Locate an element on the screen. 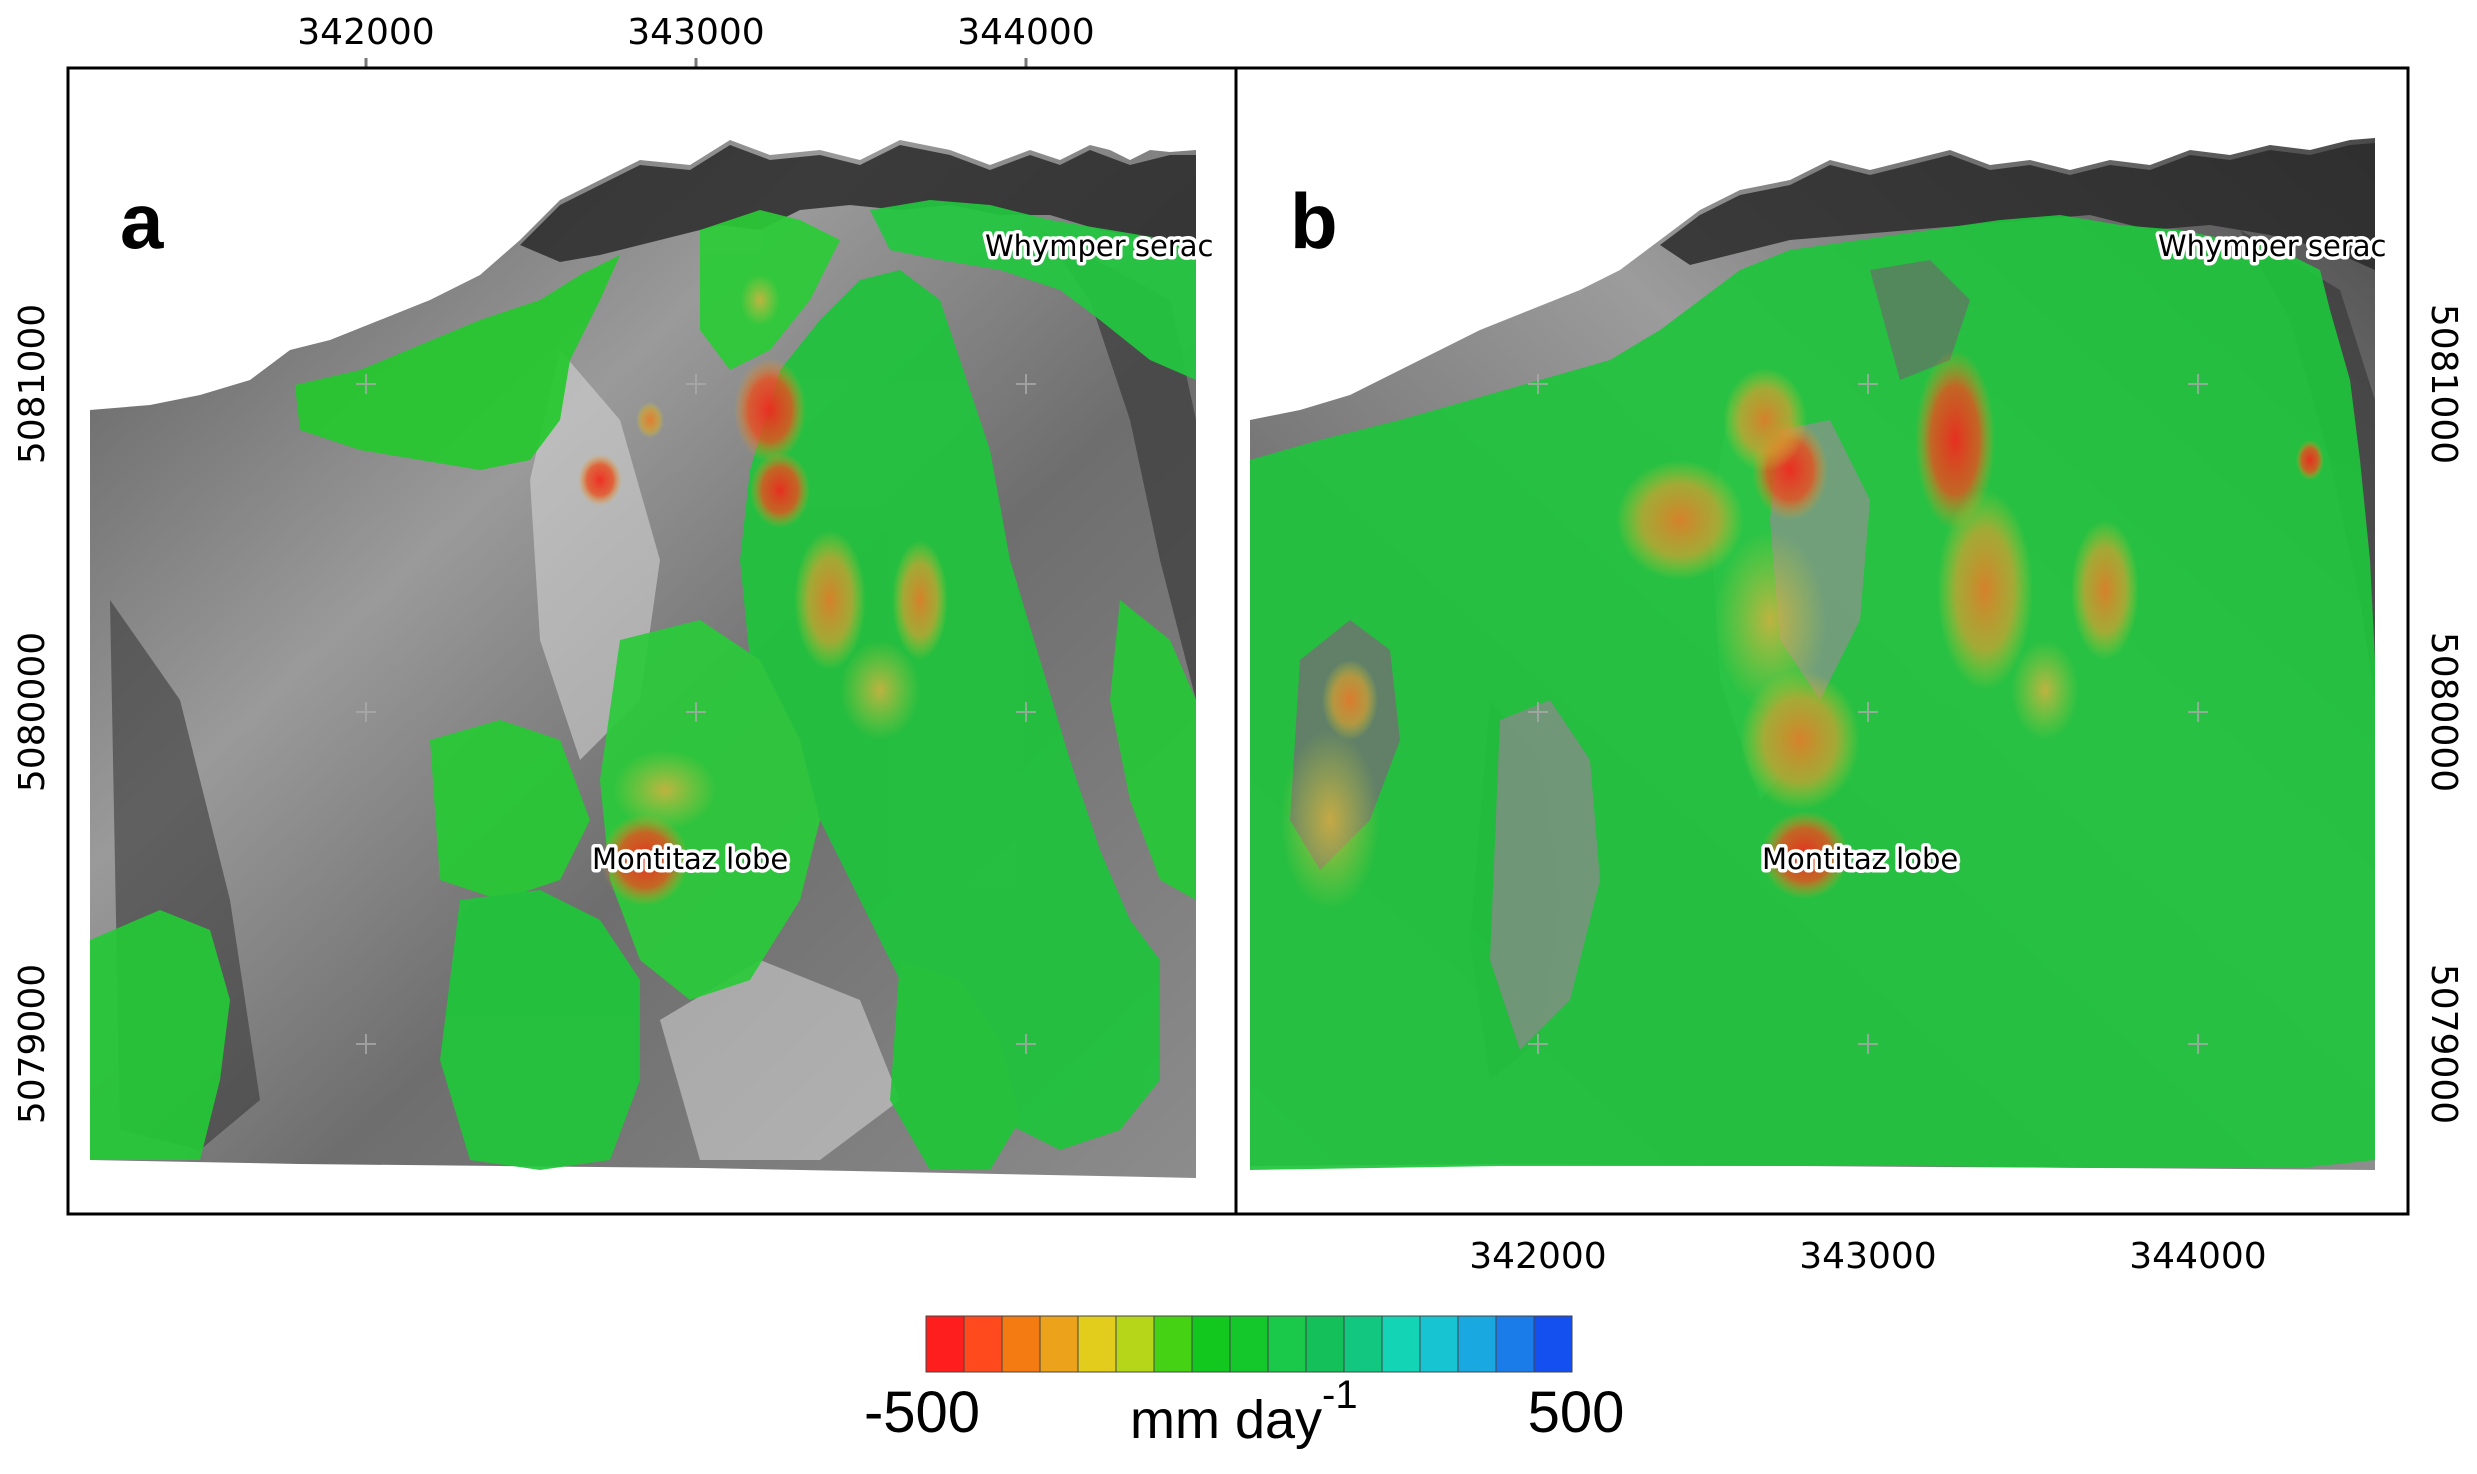 Image resolution: width=2477 pixels, height=1474 pixels. panel-a-hotspot-upper is located at coordinates (770, 410).